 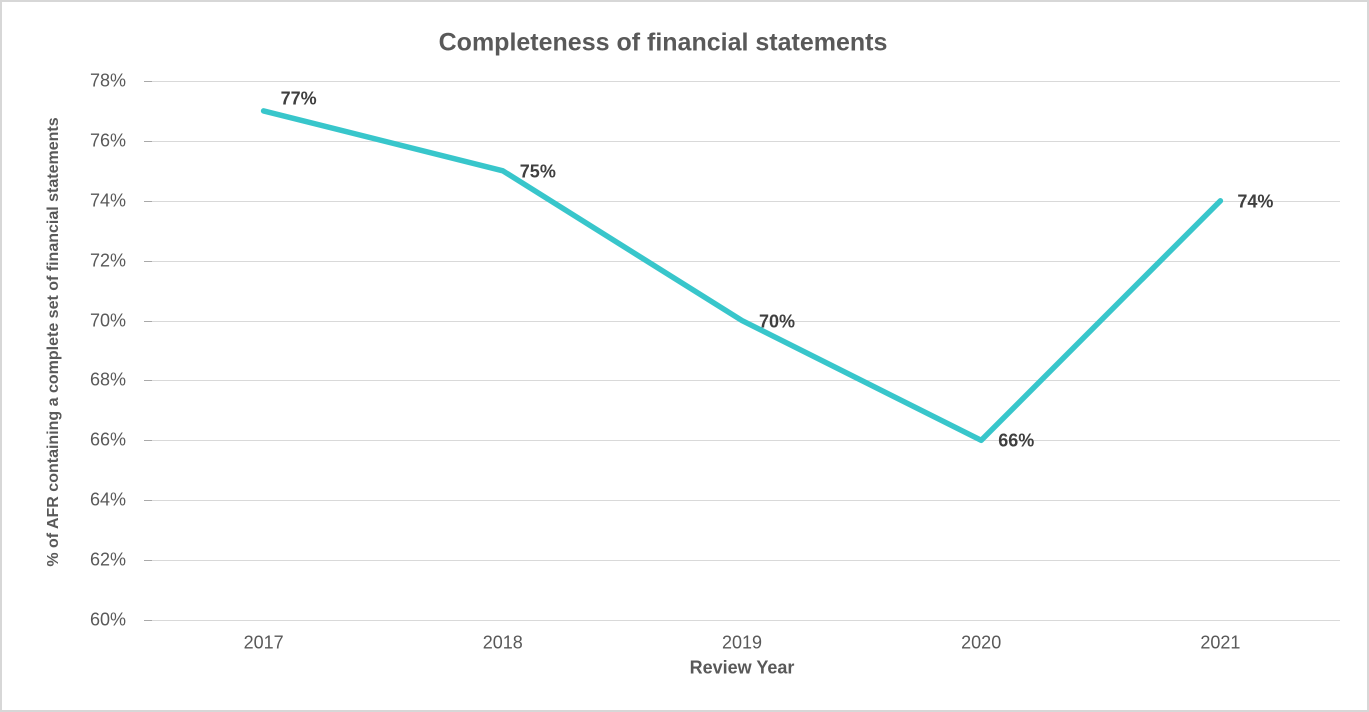 What do you see at coordinates (107, 200) in the screenshot?
I see `y-tick-label: 74%` at bounding box center [107, 200].